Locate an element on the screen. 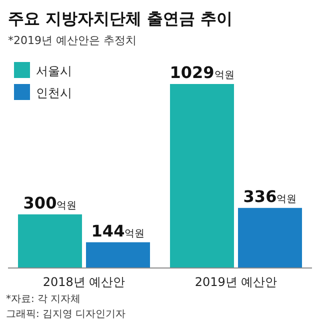 The width and height of the screenshot is (320, 322). chart-title: 주요 지방자치단체 출연금 추이 is located at coordinates (120, 18).